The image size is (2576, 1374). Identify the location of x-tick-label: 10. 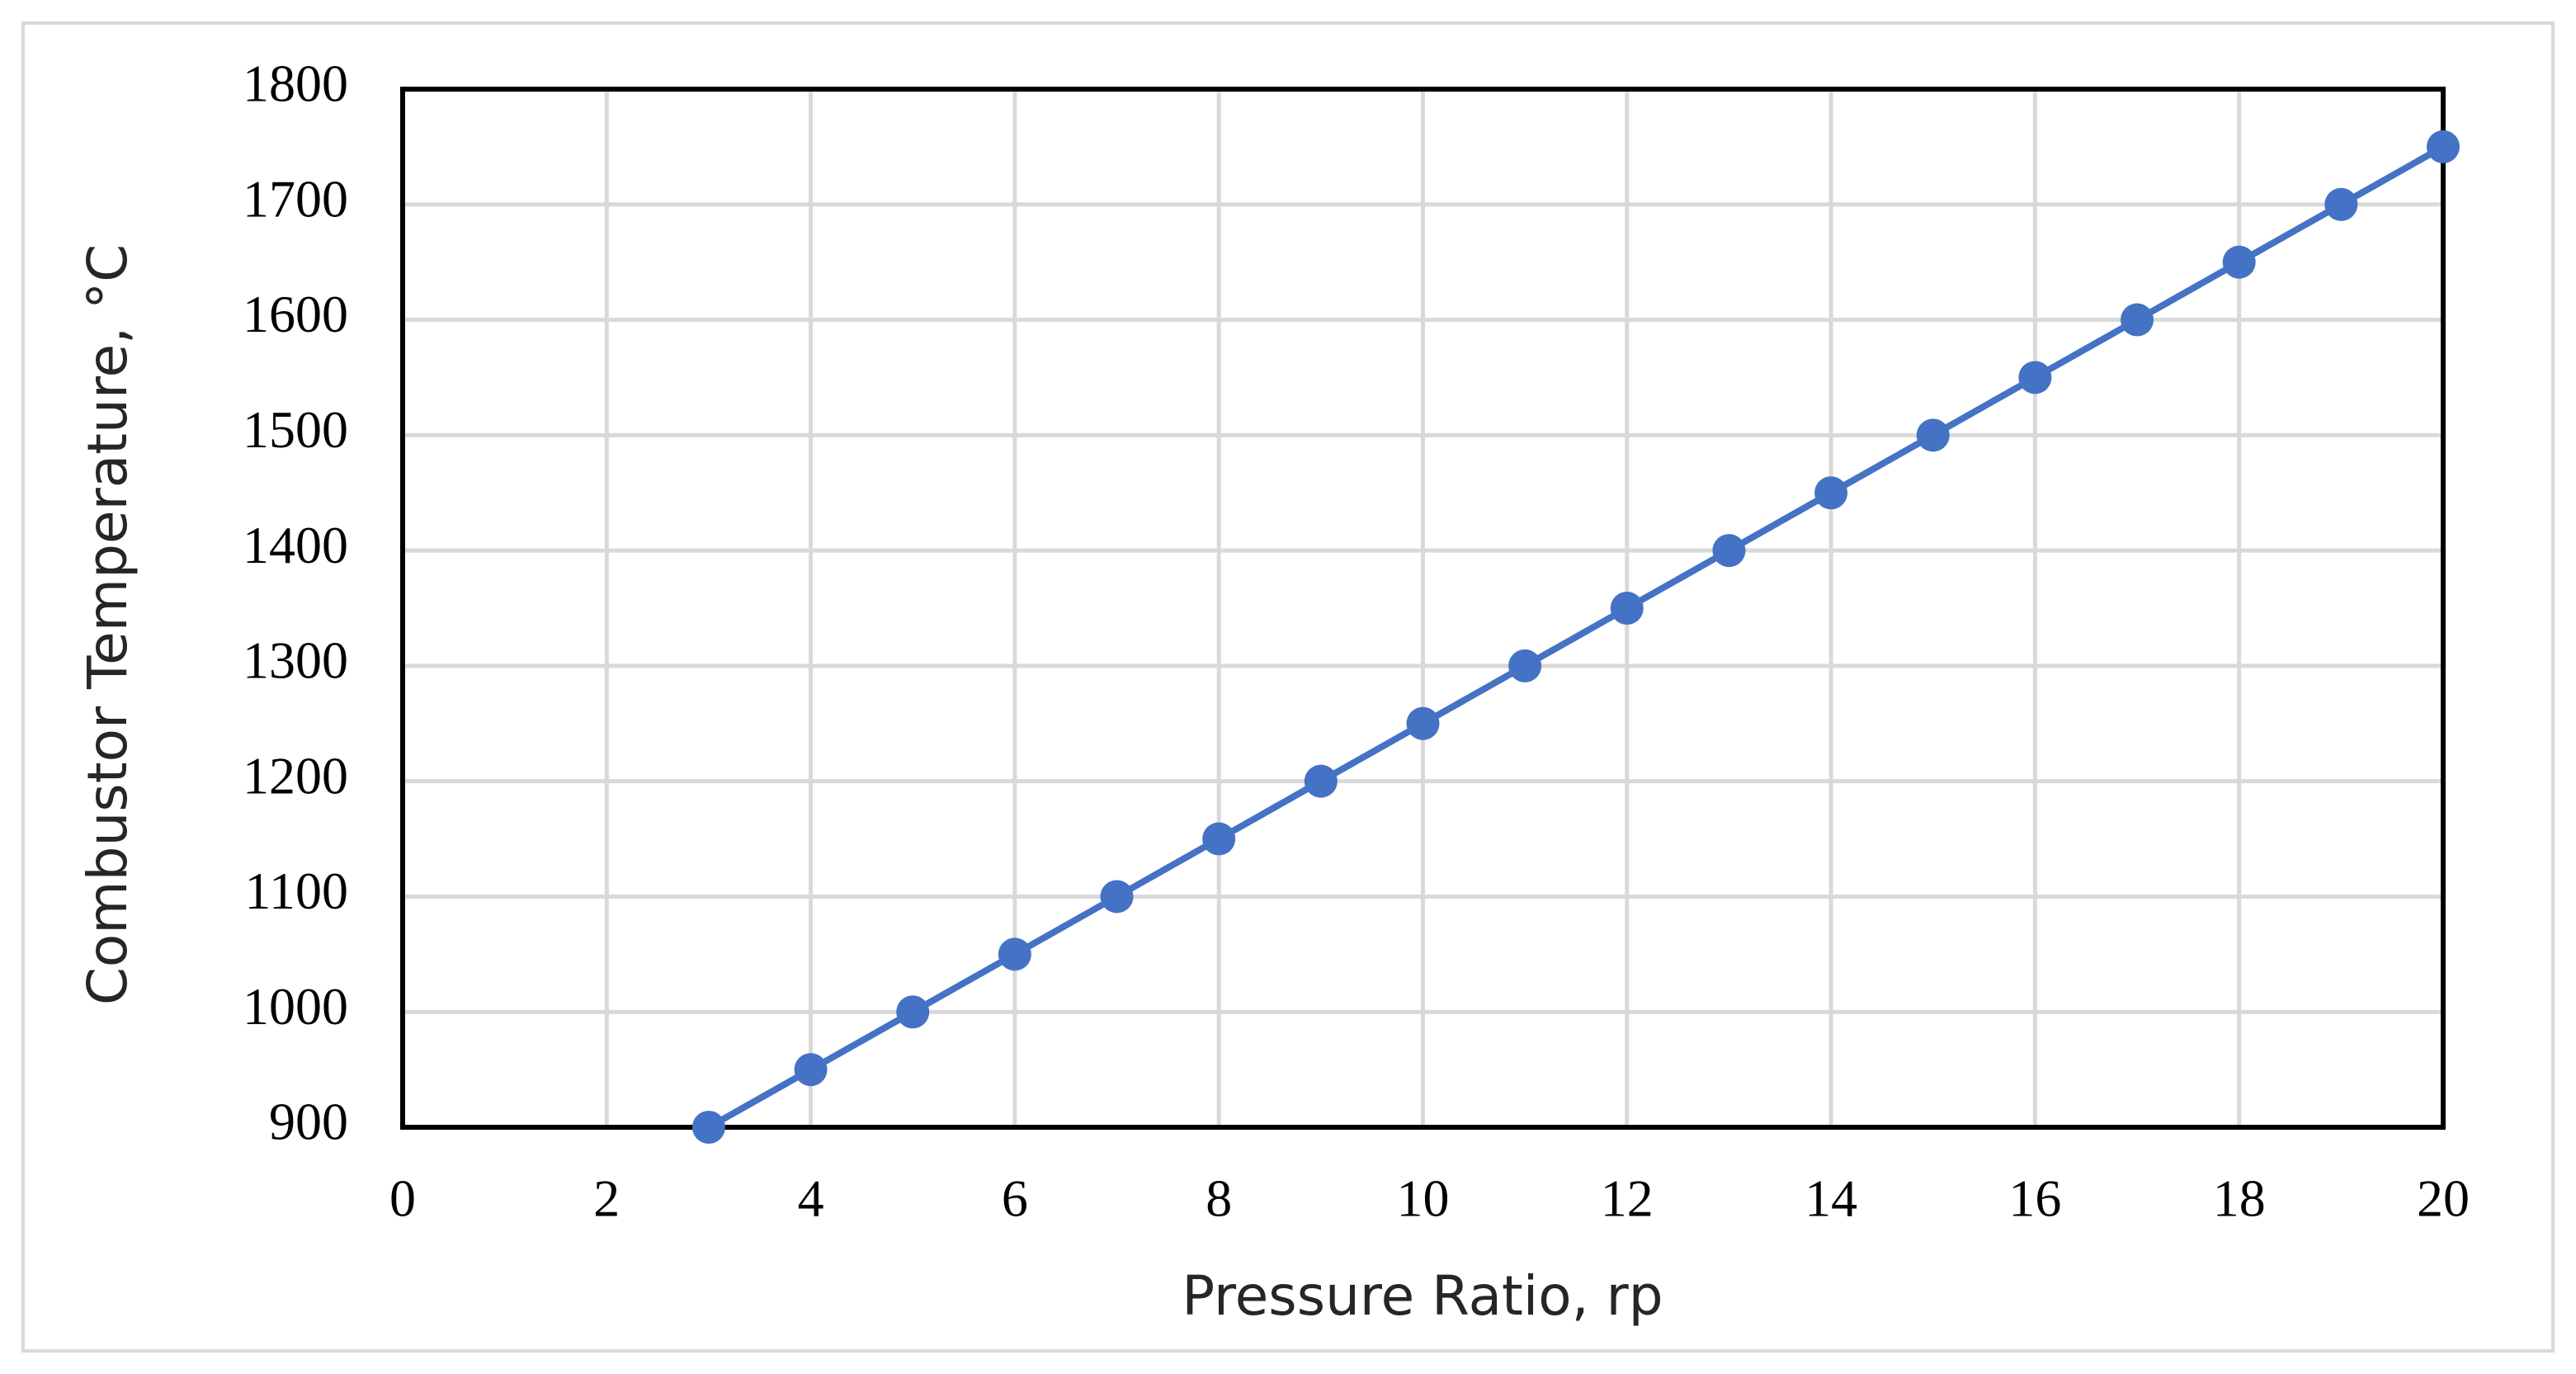
(1423, 1198).